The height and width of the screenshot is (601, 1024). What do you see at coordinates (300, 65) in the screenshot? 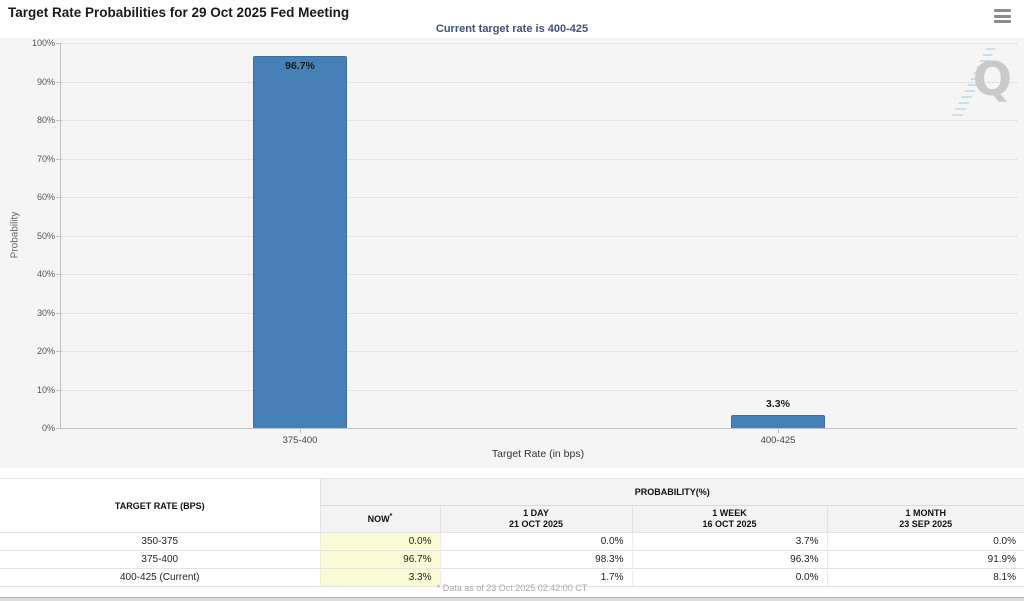
I see `bar-value-label: 96.7%` at bounding box center [300, 65].